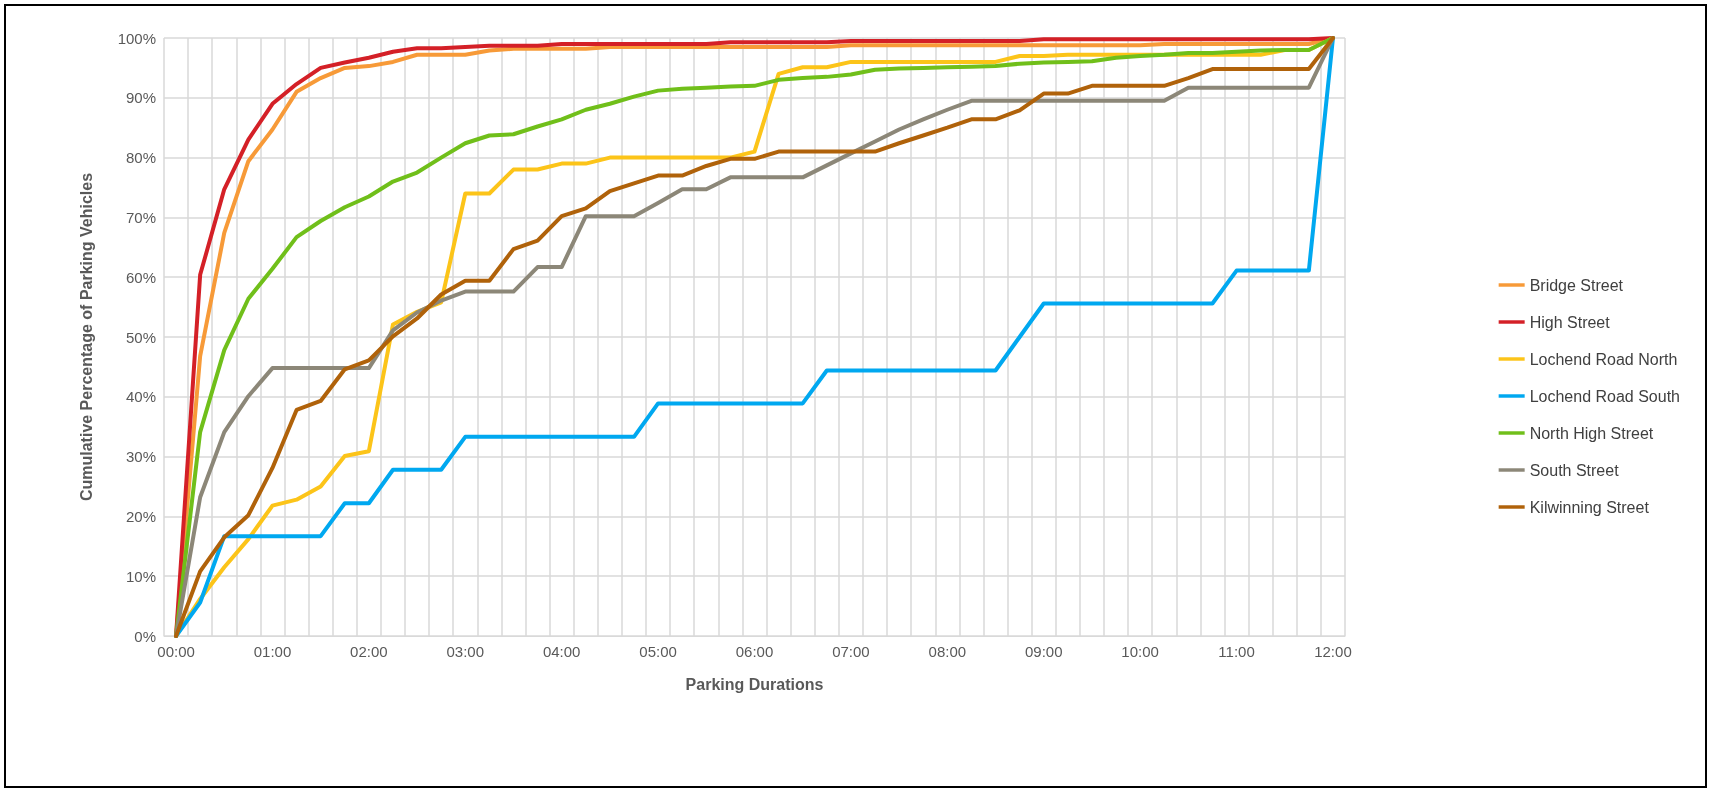  I want to click on legend-label: South Street, so click(1574, 470).